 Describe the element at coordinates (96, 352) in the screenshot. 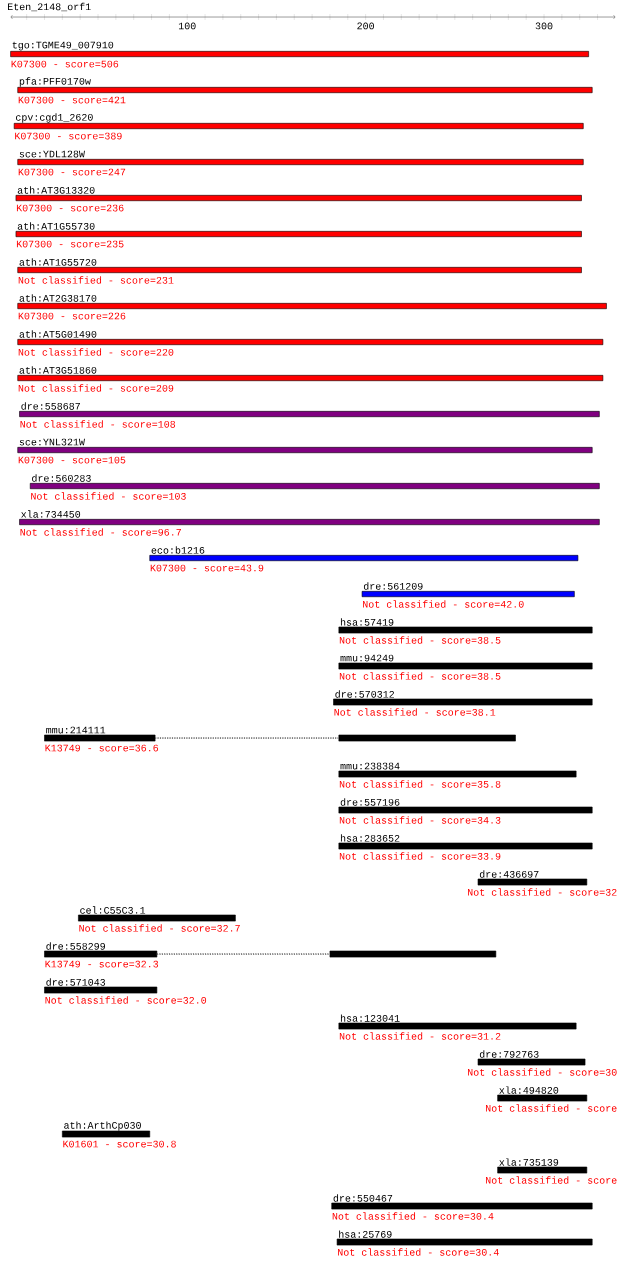

I see `annotation: Not classified - score=220` at that location.